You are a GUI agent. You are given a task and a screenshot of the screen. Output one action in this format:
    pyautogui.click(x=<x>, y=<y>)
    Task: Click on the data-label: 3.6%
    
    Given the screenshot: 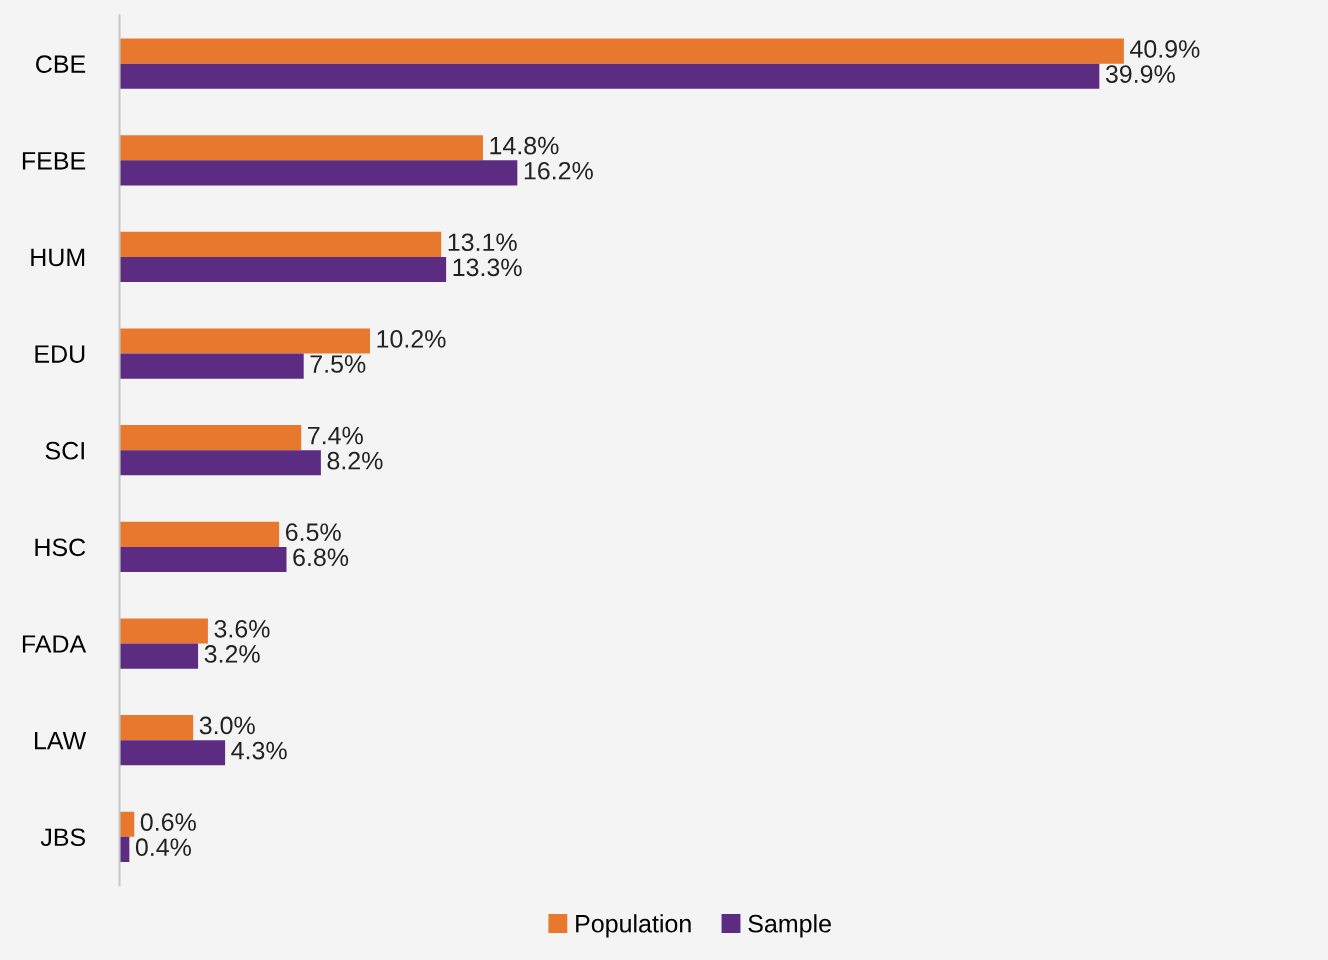 What is the action you would take?
    pyautogui.click(x=242, y=628)
    